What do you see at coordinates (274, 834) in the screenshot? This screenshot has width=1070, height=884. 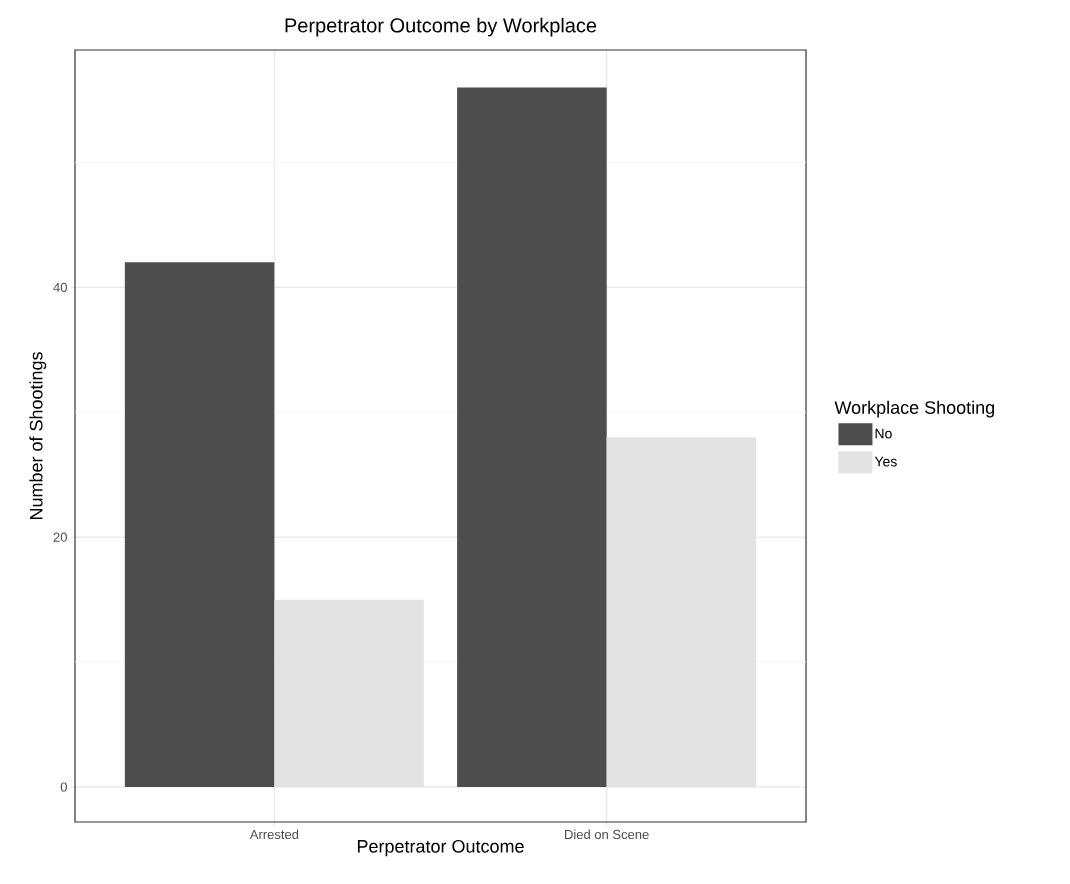 I see `x-tick-label: Arrested` at bounding box center [274, 834].